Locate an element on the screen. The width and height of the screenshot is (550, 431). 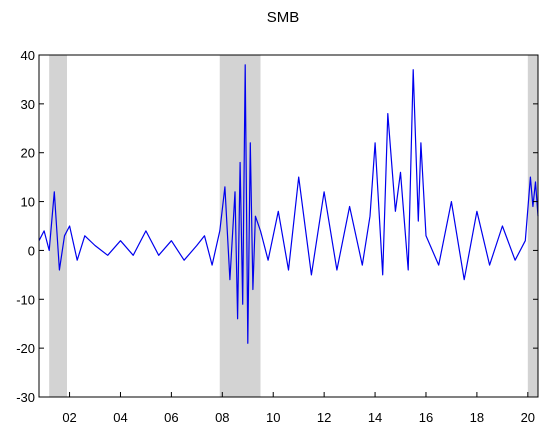
y-tick-label-5: 20 is located at coordinates (28, 153).